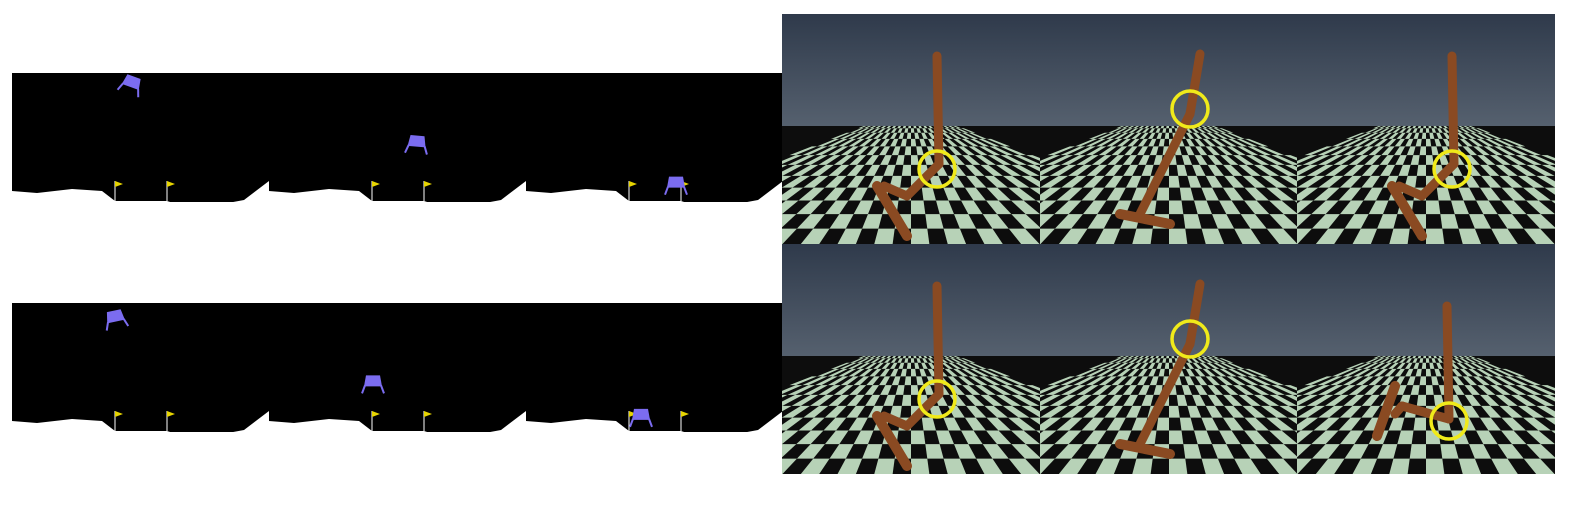 The height and width of the screenshot is (511, 1583). What do you see at coordinates (676, 186) in the screenshot?
I see `lander` at bounding box center [676, 186].